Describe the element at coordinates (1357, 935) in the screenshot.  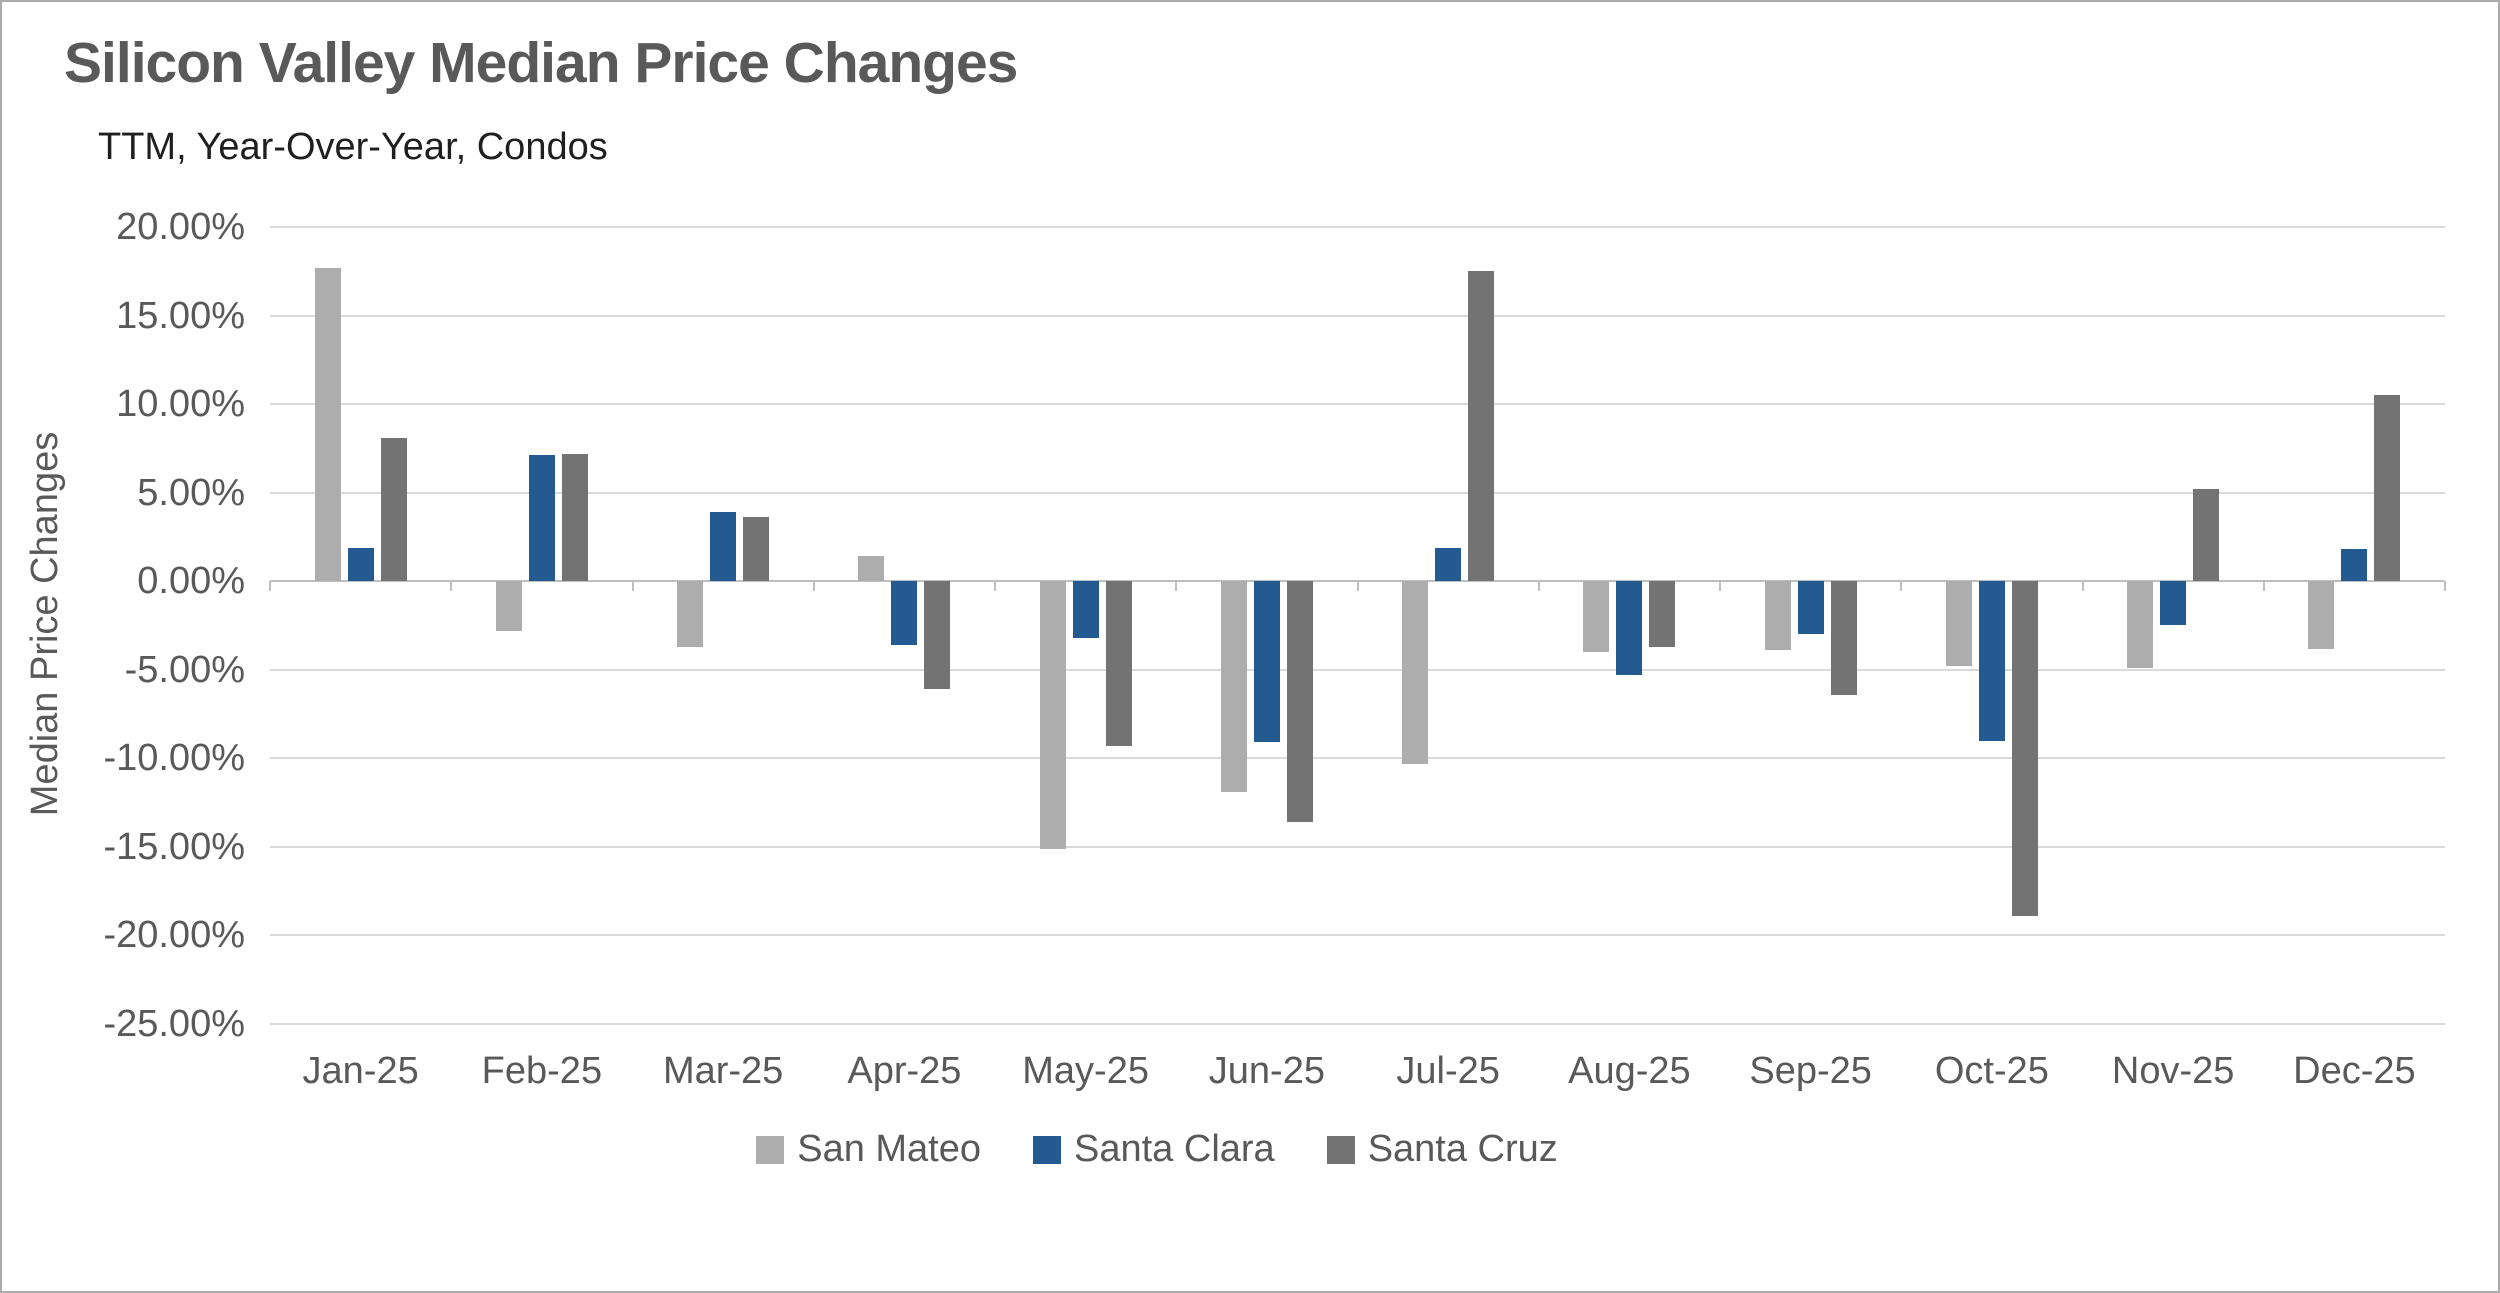
I see `gridline--20` at that location.